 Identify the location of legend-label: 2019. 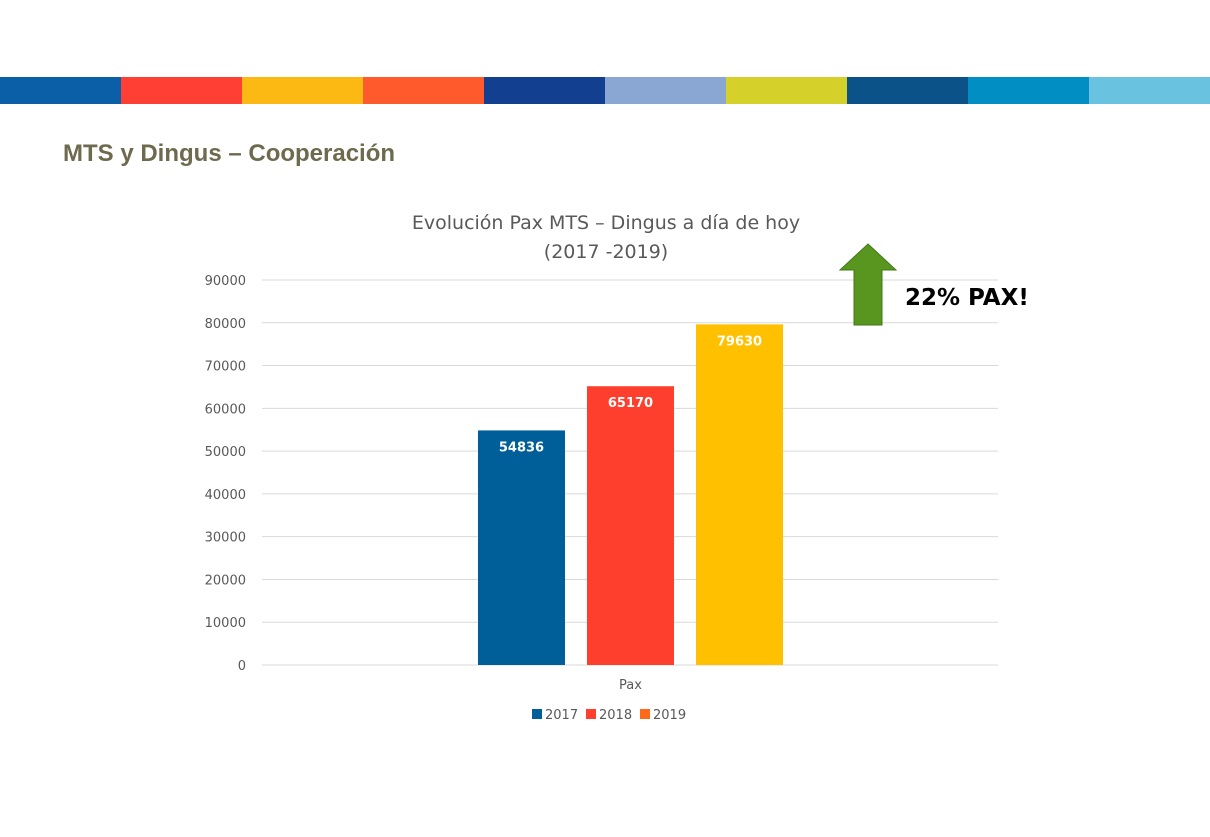
(669, 715).